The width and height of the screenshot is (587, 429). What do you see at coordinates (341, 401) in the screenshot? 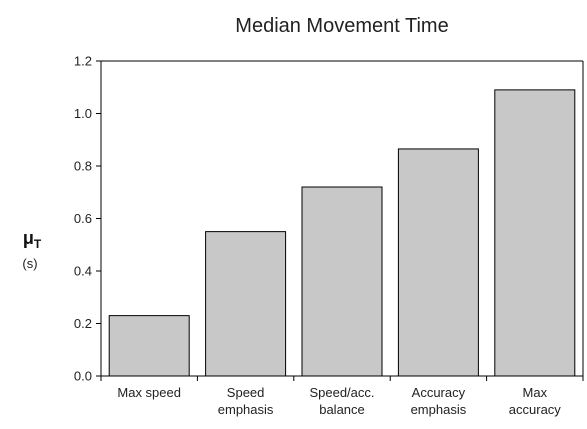
I see `x-category-label: Speed/acc. balance` at bounding box center [341, 401].